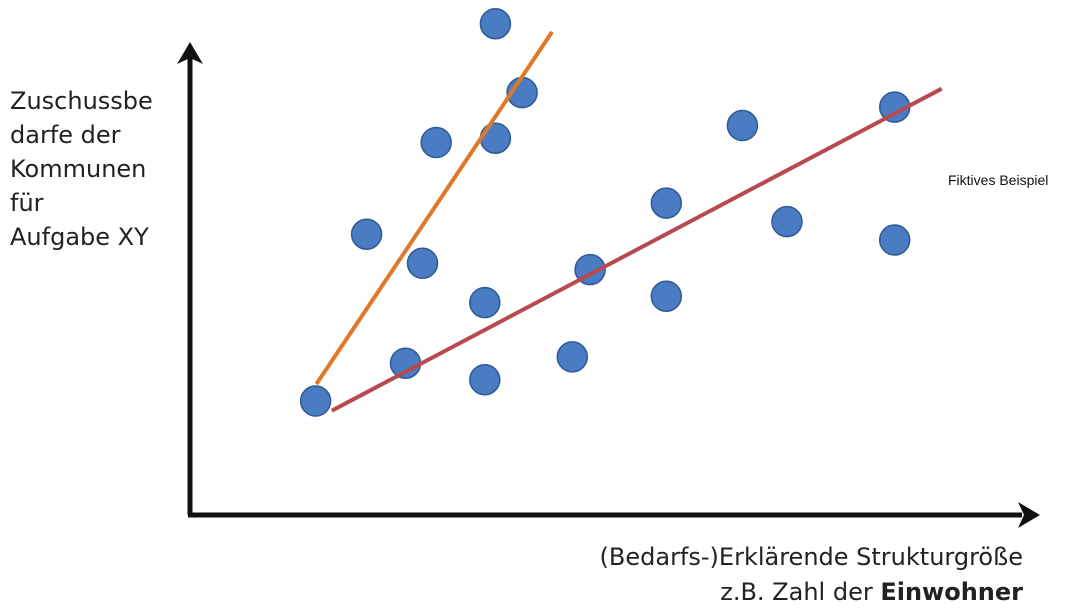 The width and height of the screenshot is (1075, 610). What do you see at coordinates (998, 180) in the screenshot?
I see `example-annotation: Fiktives Beispiel` at bounding box center [998, 180].